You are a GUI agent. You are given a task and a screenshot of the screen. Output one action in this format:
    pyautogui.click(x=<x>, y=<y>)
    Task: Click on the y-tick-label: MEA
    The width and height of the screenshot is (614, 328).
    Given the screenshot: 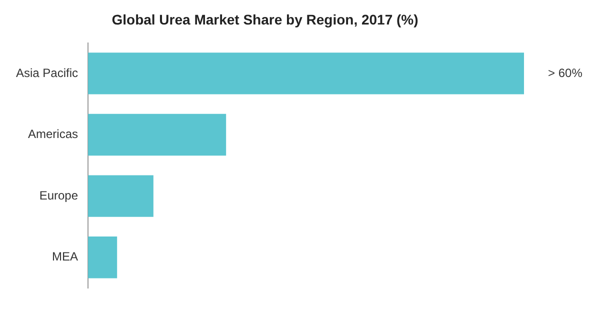 What is the action you would take?
    pyautogui.click(x=65, y=257)
    